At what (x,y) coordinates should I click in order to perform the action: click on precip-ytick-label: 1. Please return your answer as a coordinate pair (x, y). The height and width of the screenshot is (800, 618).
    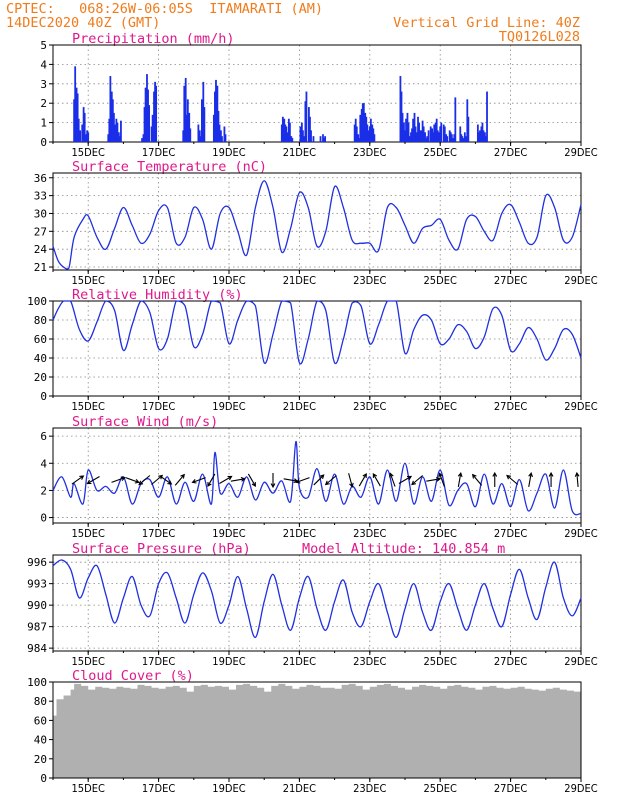
    Looking at the image, I should click on (43, 123).